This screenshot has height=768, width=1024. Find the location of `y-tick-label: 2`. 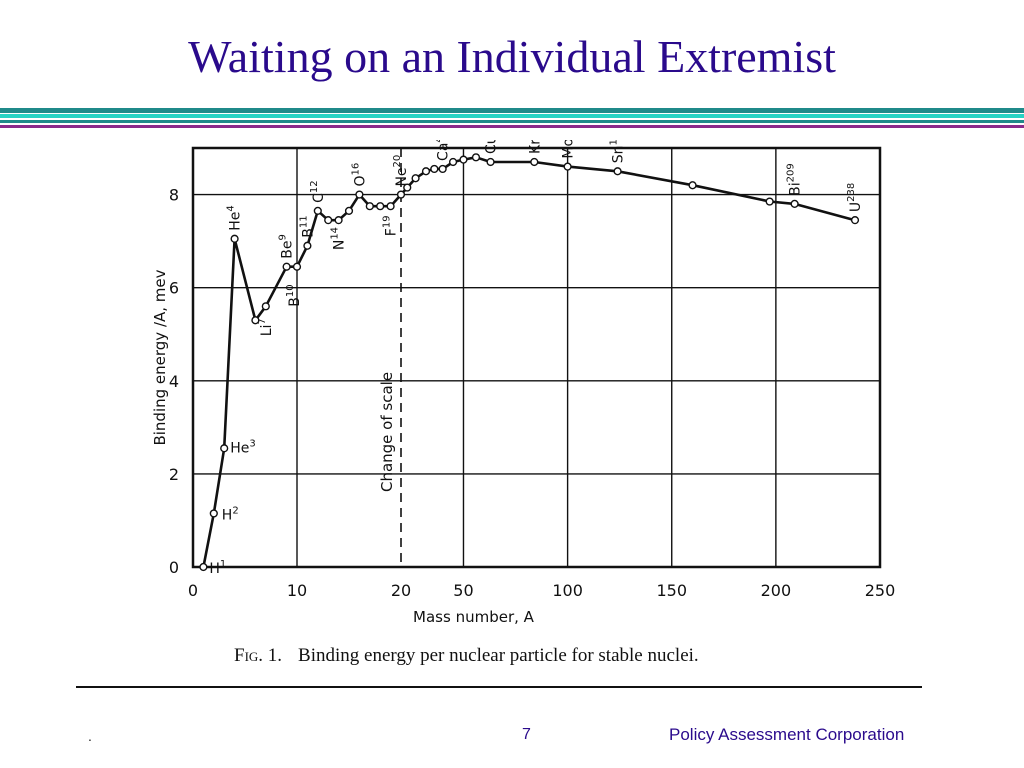

y-tick-label: 2 is located at coordinates (174, 474).